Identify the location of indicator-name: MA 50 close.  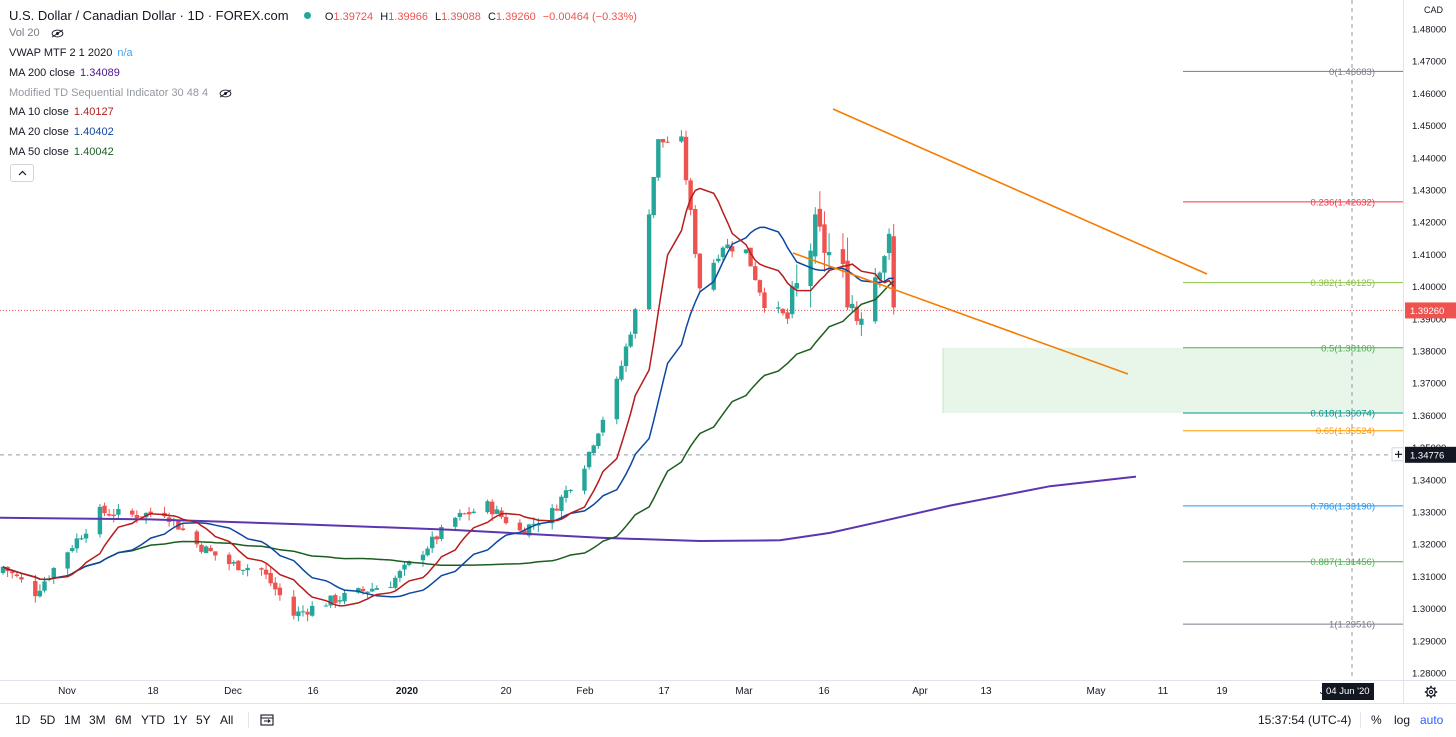
(39, 152).